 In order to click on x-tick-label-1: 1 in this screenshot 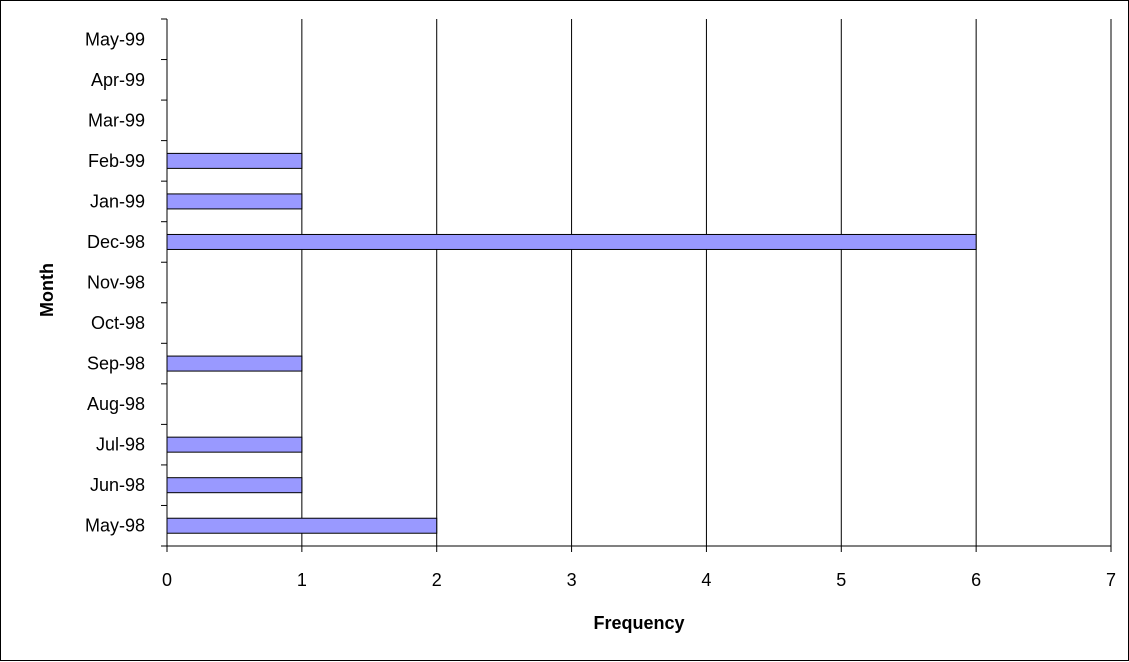, I will do `click(302, 580)`.